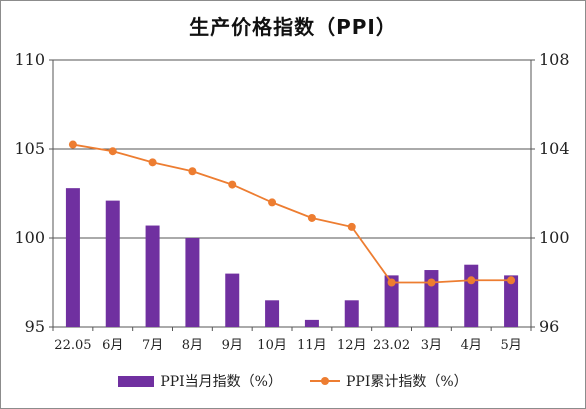 Image resolution: width=586 pixels, height=409 pixels. What do you see at coordinates (554, 148) in the screenshot?
I see `y-right-tick-label: 104` at bounding box center [554, 148].